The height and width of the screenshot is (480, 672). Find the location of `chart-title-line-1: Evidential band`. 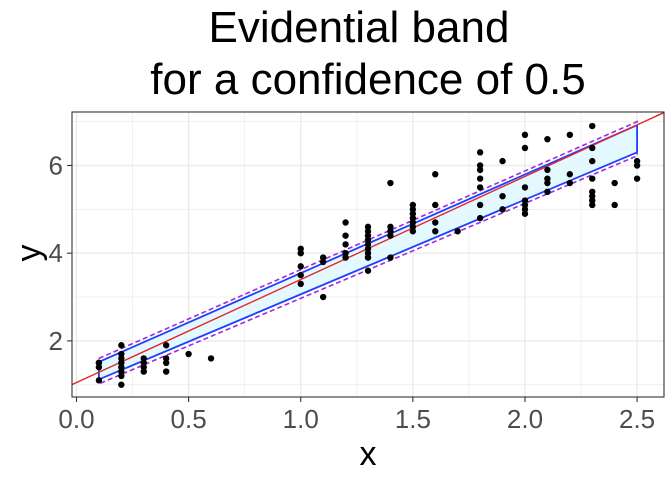

chart-title-line-1: Evidential band is located at coordinates (359, 27).